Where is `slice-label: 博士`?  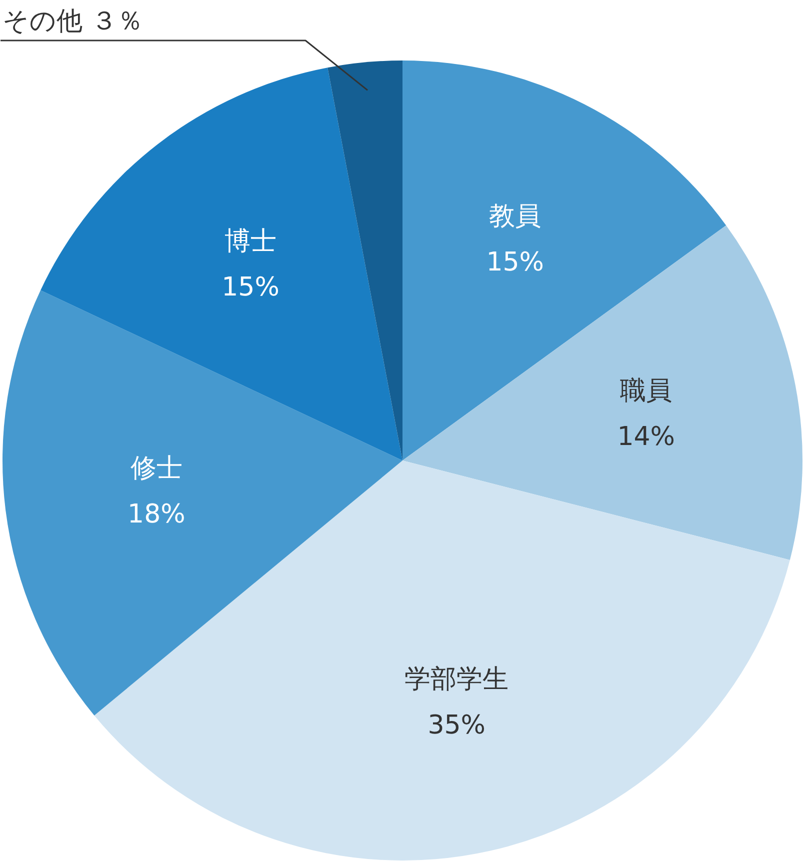 slice-label: 博士 is located at coordinates (250, 241).